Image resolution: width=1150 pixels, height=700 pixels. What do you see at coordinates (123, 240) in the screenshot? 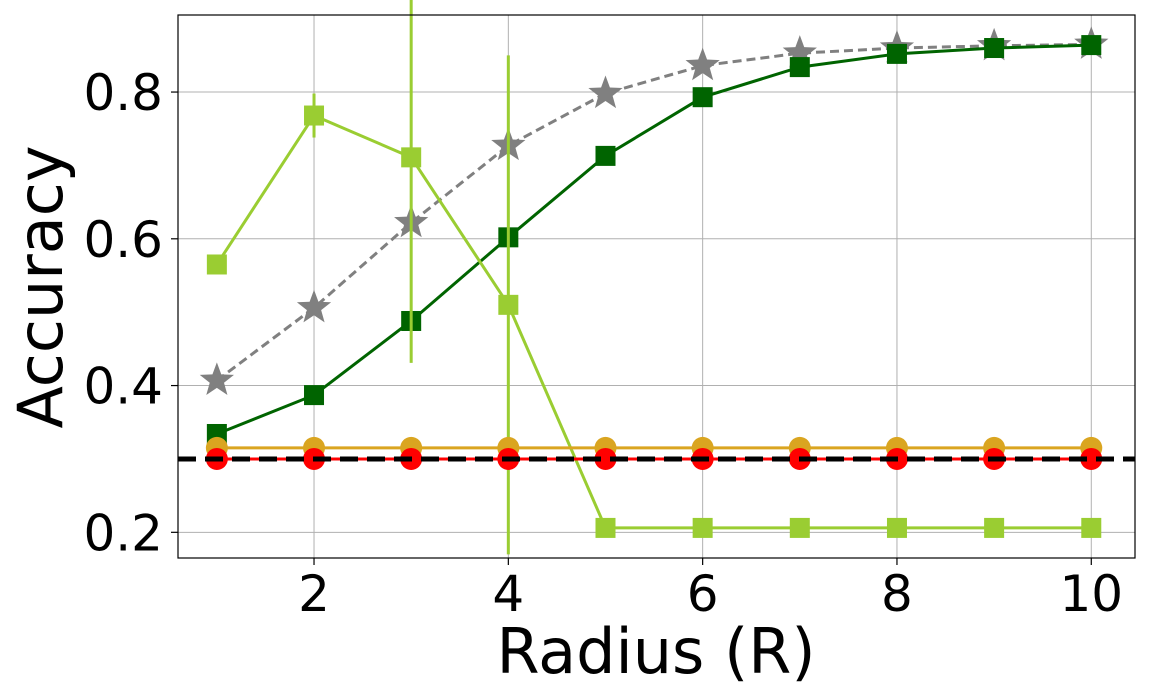
I see `y-tick-label: 0.6` at bounding box center [123, 240].